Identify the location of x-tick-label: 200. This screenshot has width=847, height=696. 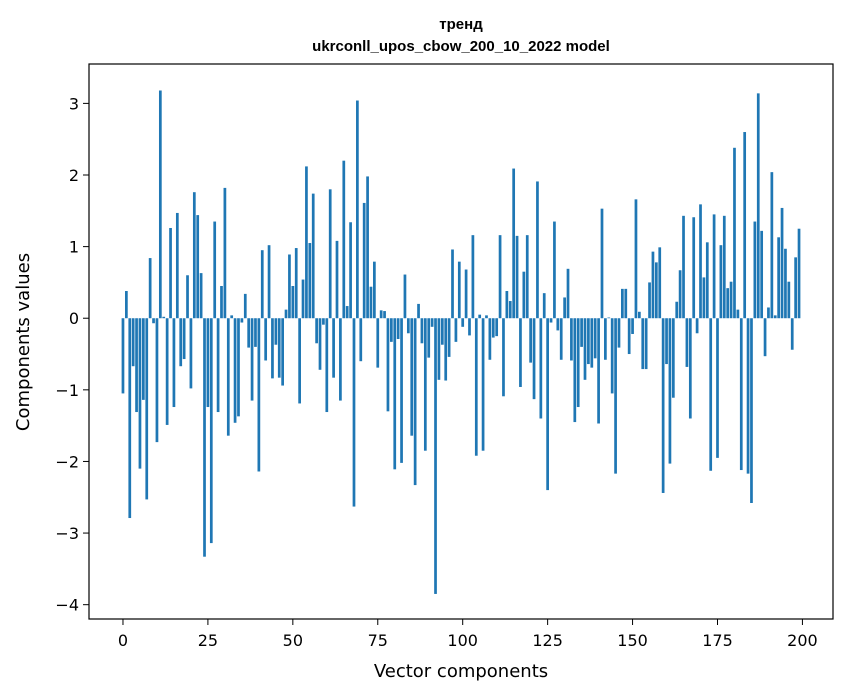
(802, 640).